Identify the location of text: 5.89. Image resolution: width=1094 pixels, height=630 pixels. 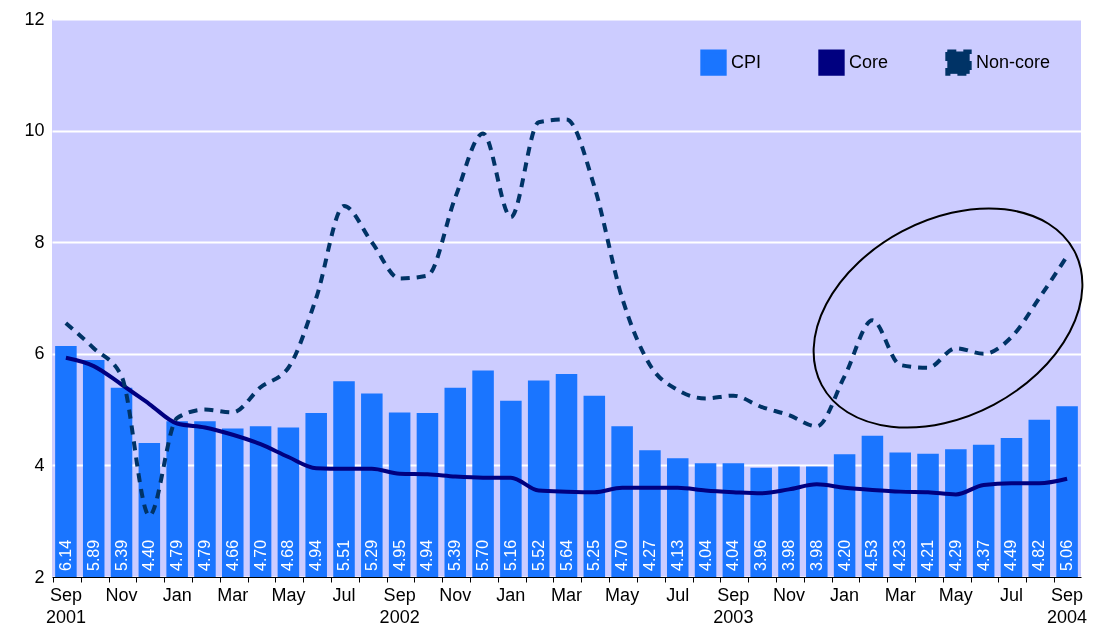
(93, 555).